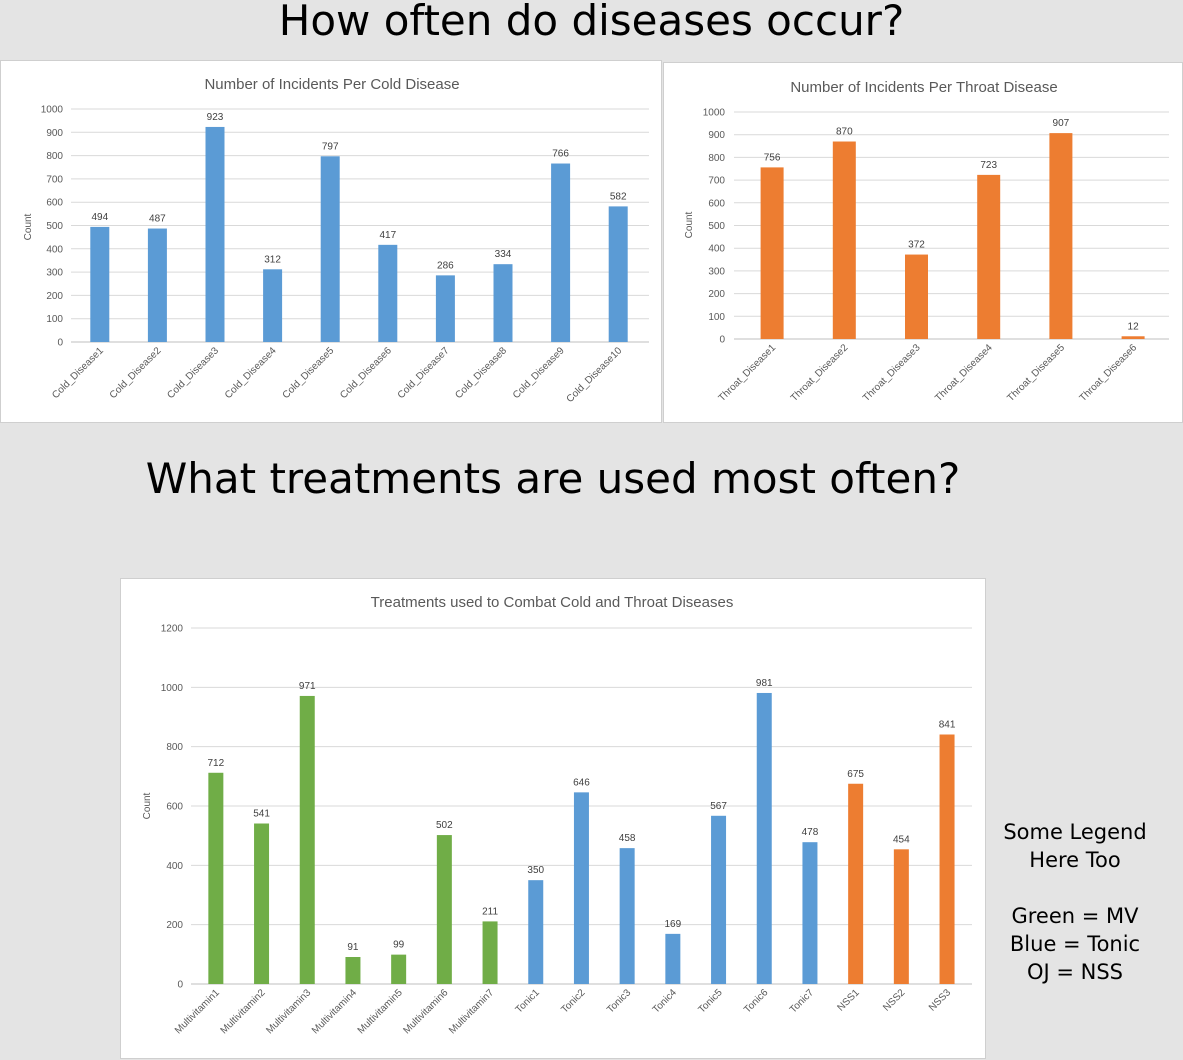  What do you see at coordinates (471, 1011) in the screenshot?
I see `x-tick-label: Multivitamin7` at bounding box center [471, 1011].